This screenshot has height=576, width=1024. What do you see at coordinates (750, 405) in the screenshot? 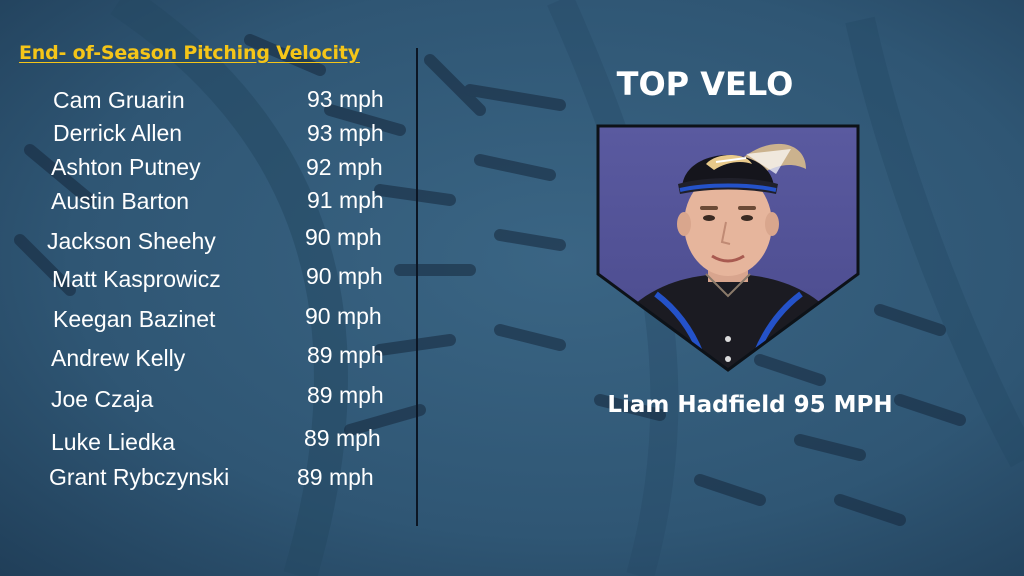
I see `feature-caption: Liam Hadfield 95 MPH` at bounding box center [750, 405].